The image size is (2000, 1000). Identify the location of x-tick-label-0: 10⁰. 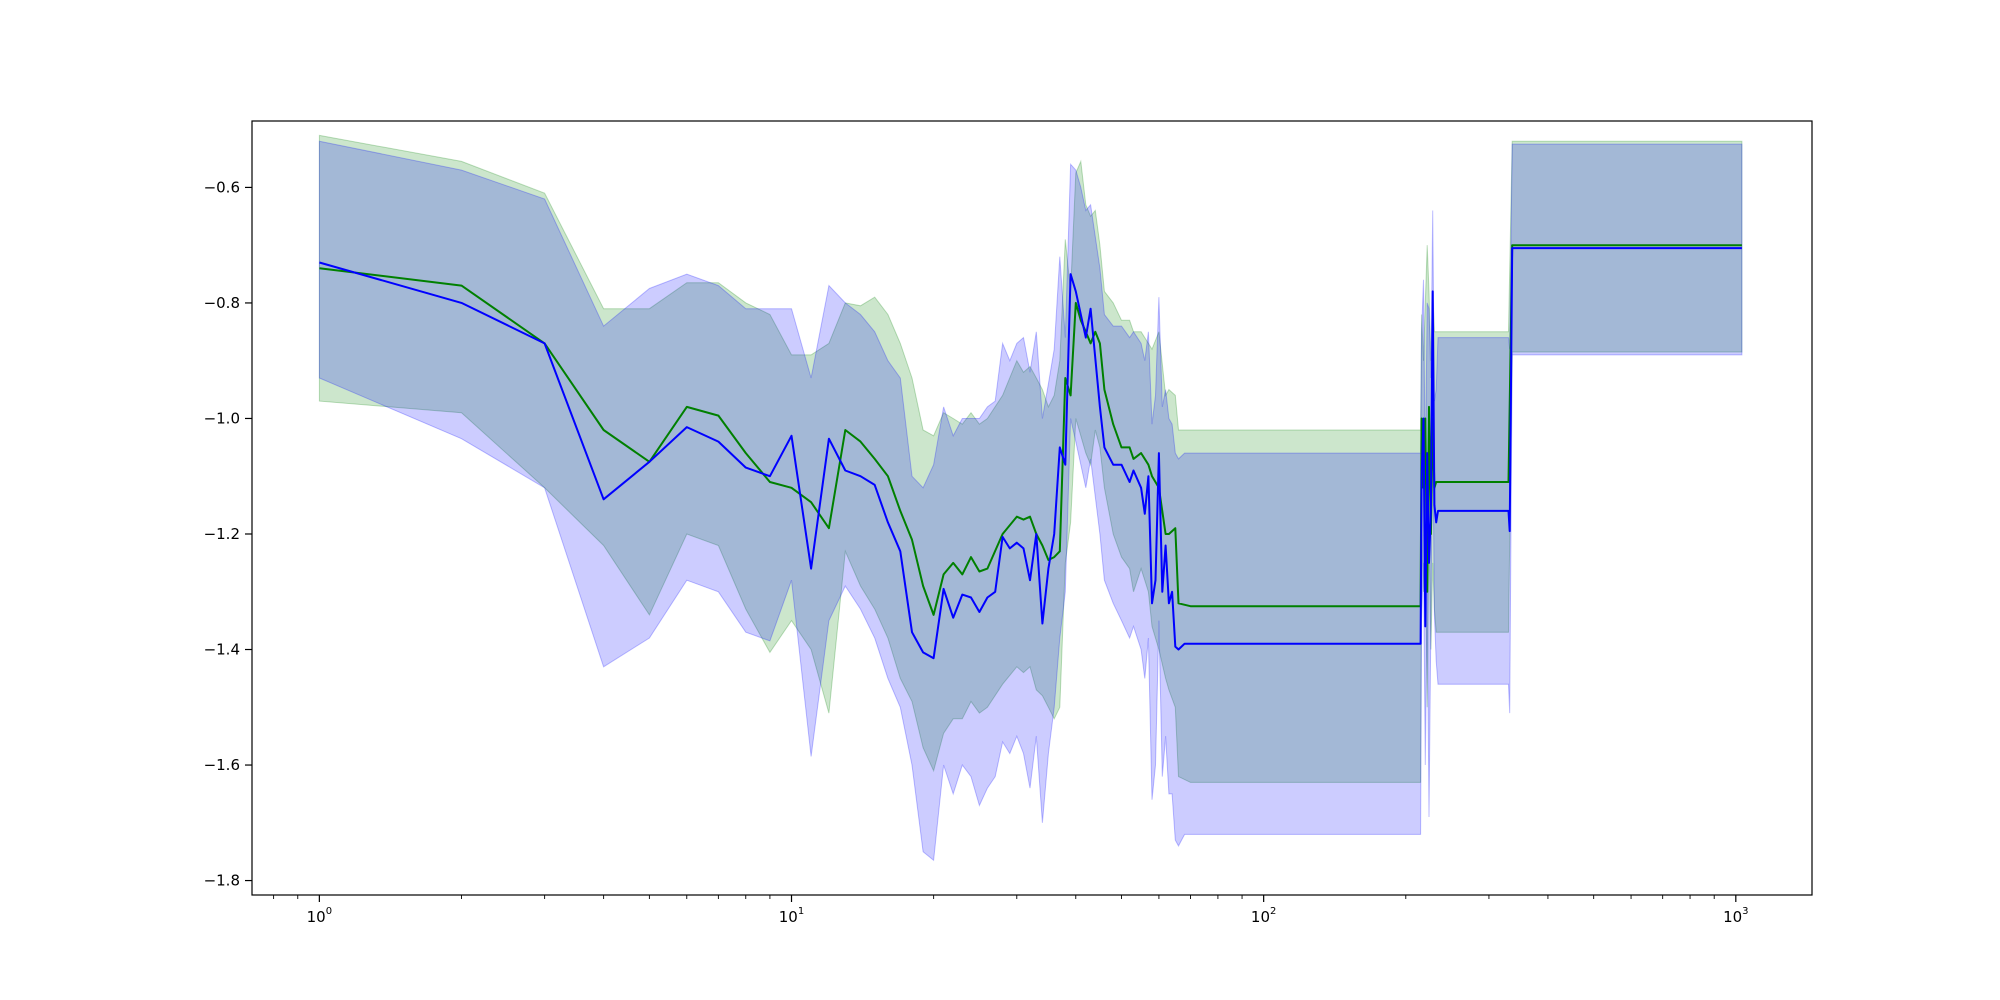
(319, 916).